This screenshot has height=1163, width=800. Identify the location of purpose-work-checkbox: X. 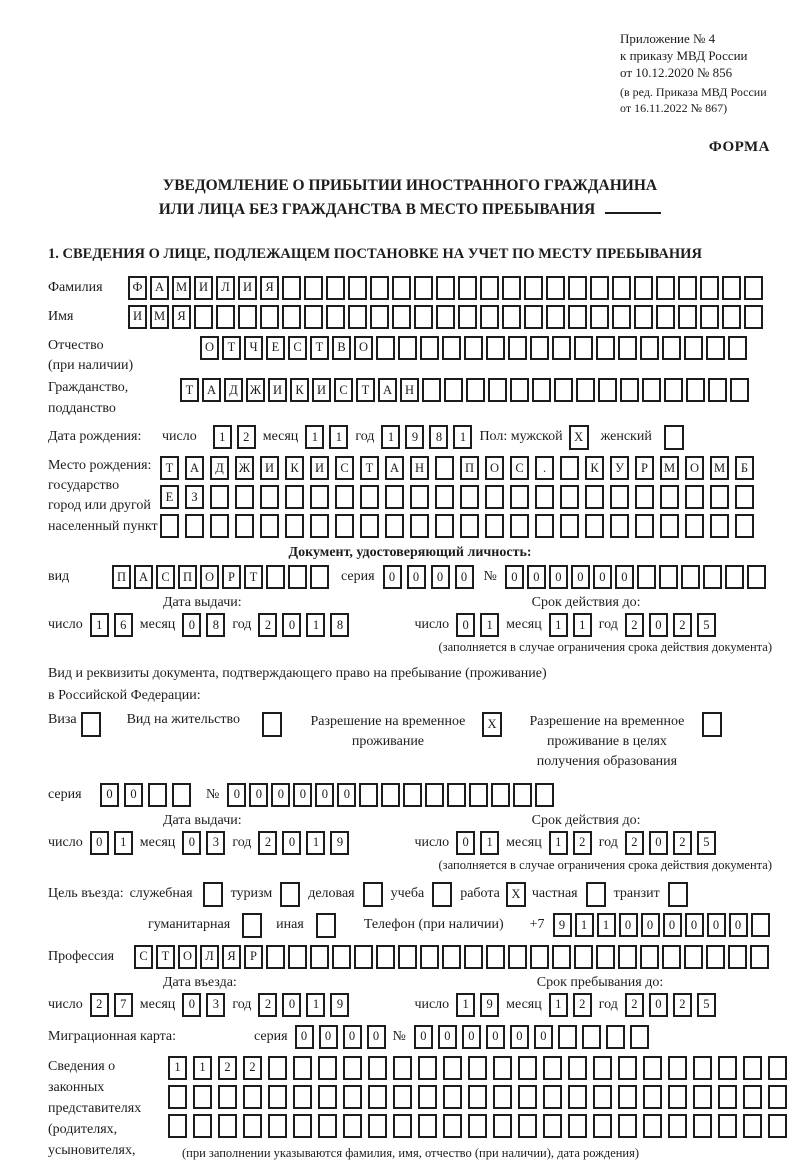
(515, 894).